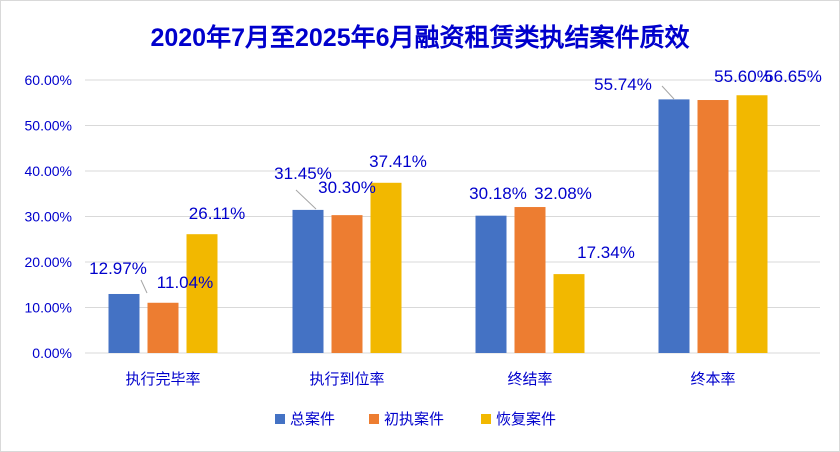 This screenshot has width=840, height=452. What do you see at coordinates (606, 252) in the screenshot?
I see `data-label: 17.34%` at bounding box center [606, 252].